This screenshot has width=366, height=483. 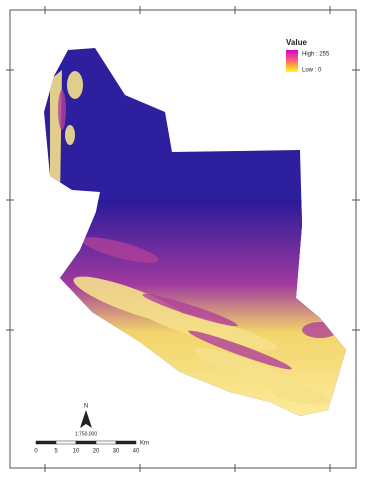 What do you see at coordinates (312, 71) in the screenshot?
I see `legend-low: Low : 0` at bounding box center [312, 71].